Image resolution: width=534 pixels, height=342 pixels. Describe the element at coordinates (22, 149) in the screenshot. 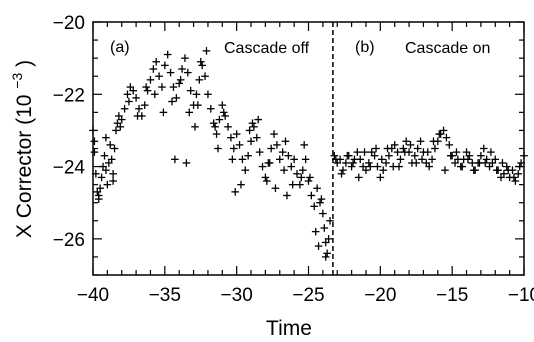

I see `y-axis-title: X Corrector (10 −3 )` at that location.